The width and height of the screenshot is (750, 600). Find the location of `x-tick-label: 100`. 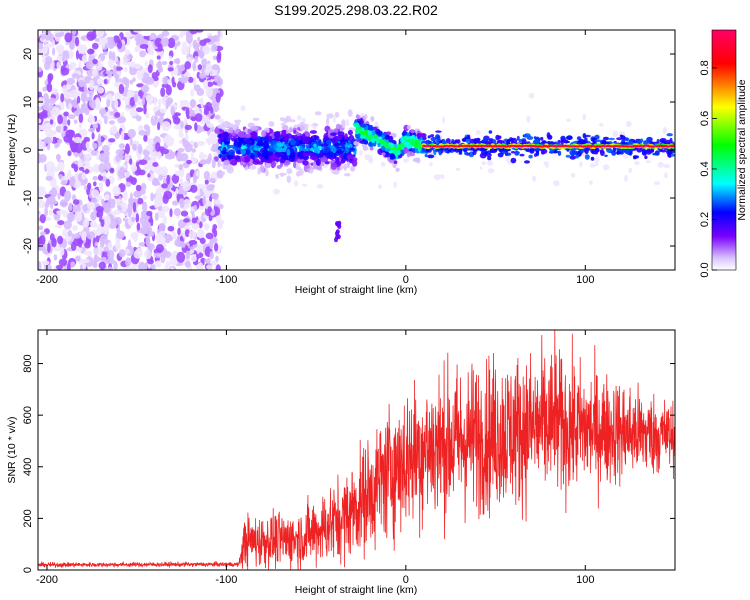

x-tick-label: 100 is located at coordinates (585, 280).